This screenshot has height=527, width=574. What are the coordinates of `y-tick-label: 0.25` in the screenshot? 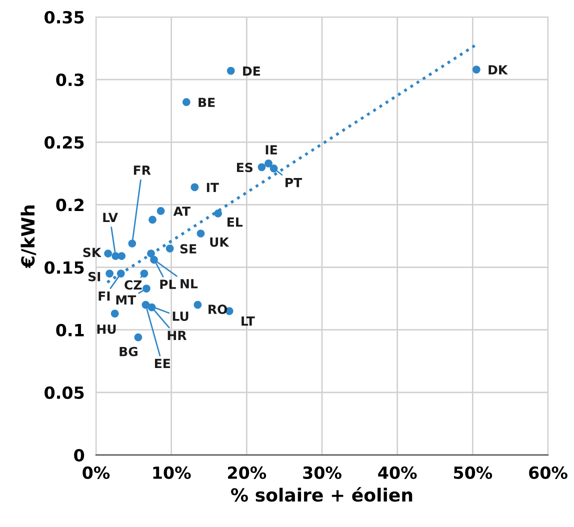 It's located at (64, 142).